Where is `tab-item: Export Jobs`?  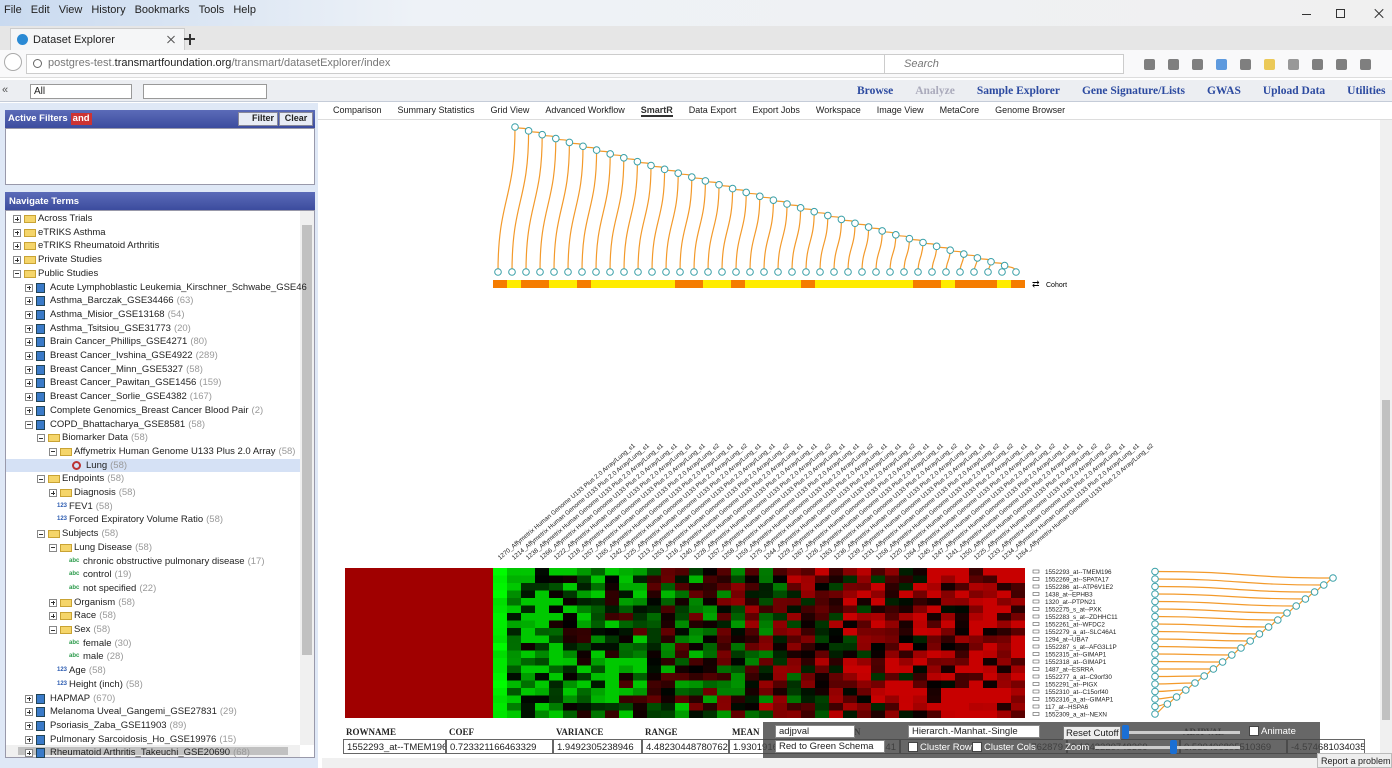
tab-item: Export Jobs is located at coordinates (776, 110).